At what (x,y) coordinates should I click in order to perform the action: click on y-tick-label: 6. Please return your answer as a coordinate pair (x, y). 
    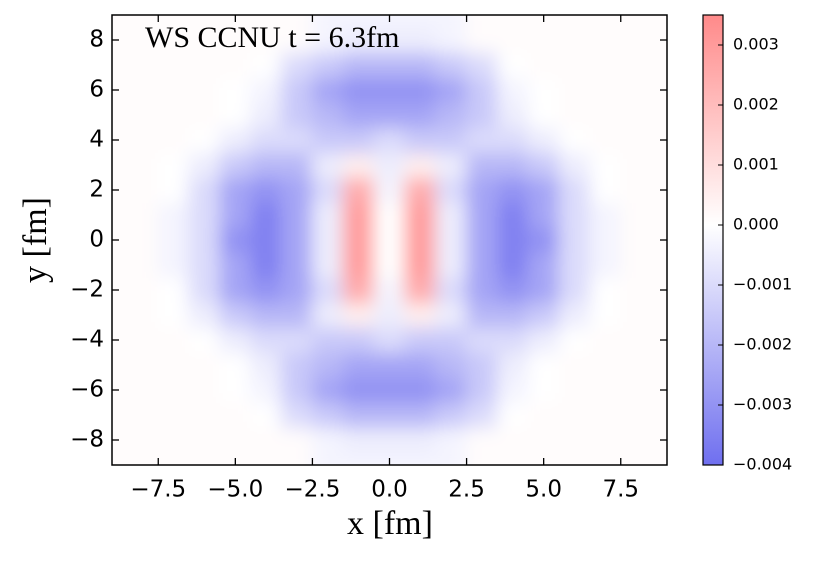
    Looking at the image, I should click on (96, 90).